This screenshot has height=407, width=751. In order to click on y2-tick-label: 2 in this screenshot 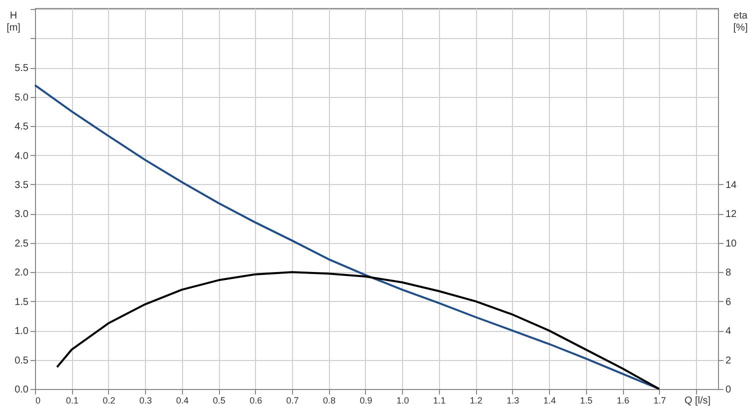, I will do `click(729, 360)`.